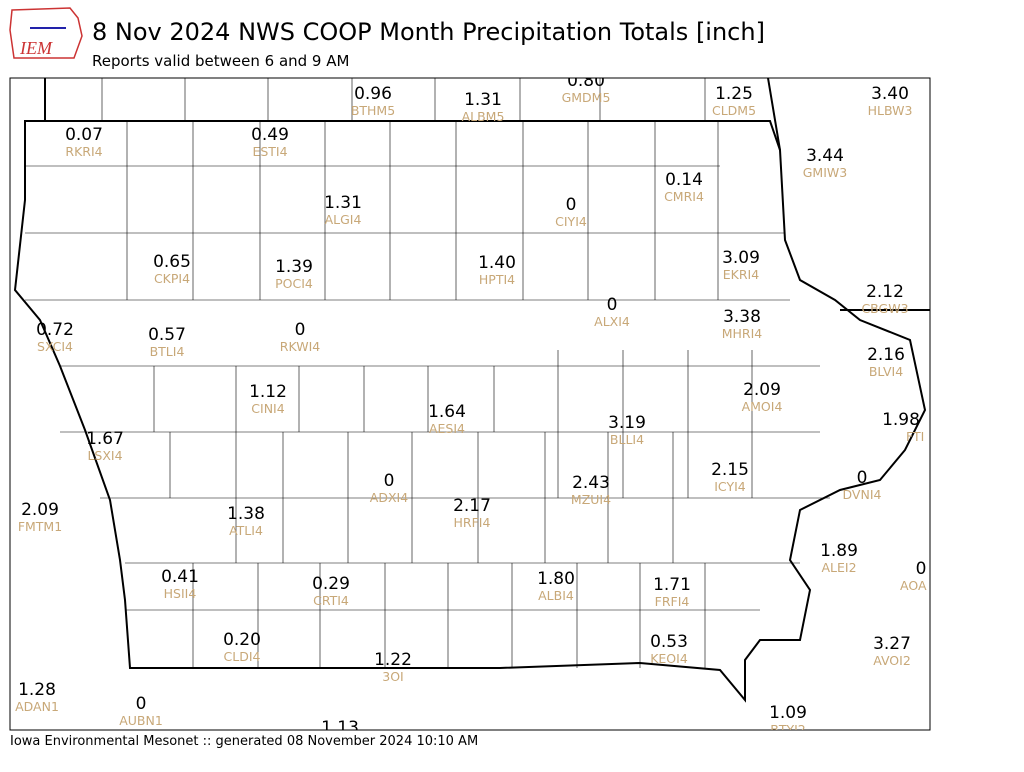  Describe the element at coordinates (734, 110) in the screenshot. I see `station-id: CLDM5` at that location.